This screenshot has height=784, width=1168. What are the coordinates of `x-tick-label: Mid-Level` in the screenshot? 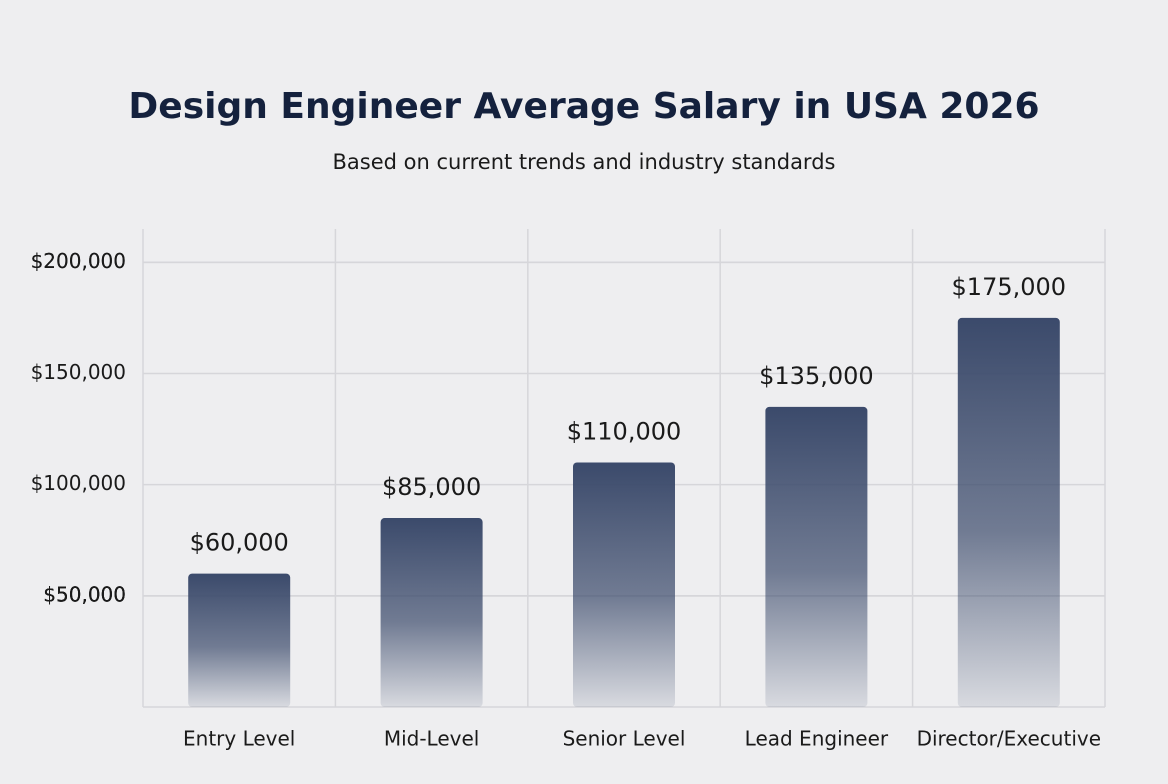 It's located at (432, 739).